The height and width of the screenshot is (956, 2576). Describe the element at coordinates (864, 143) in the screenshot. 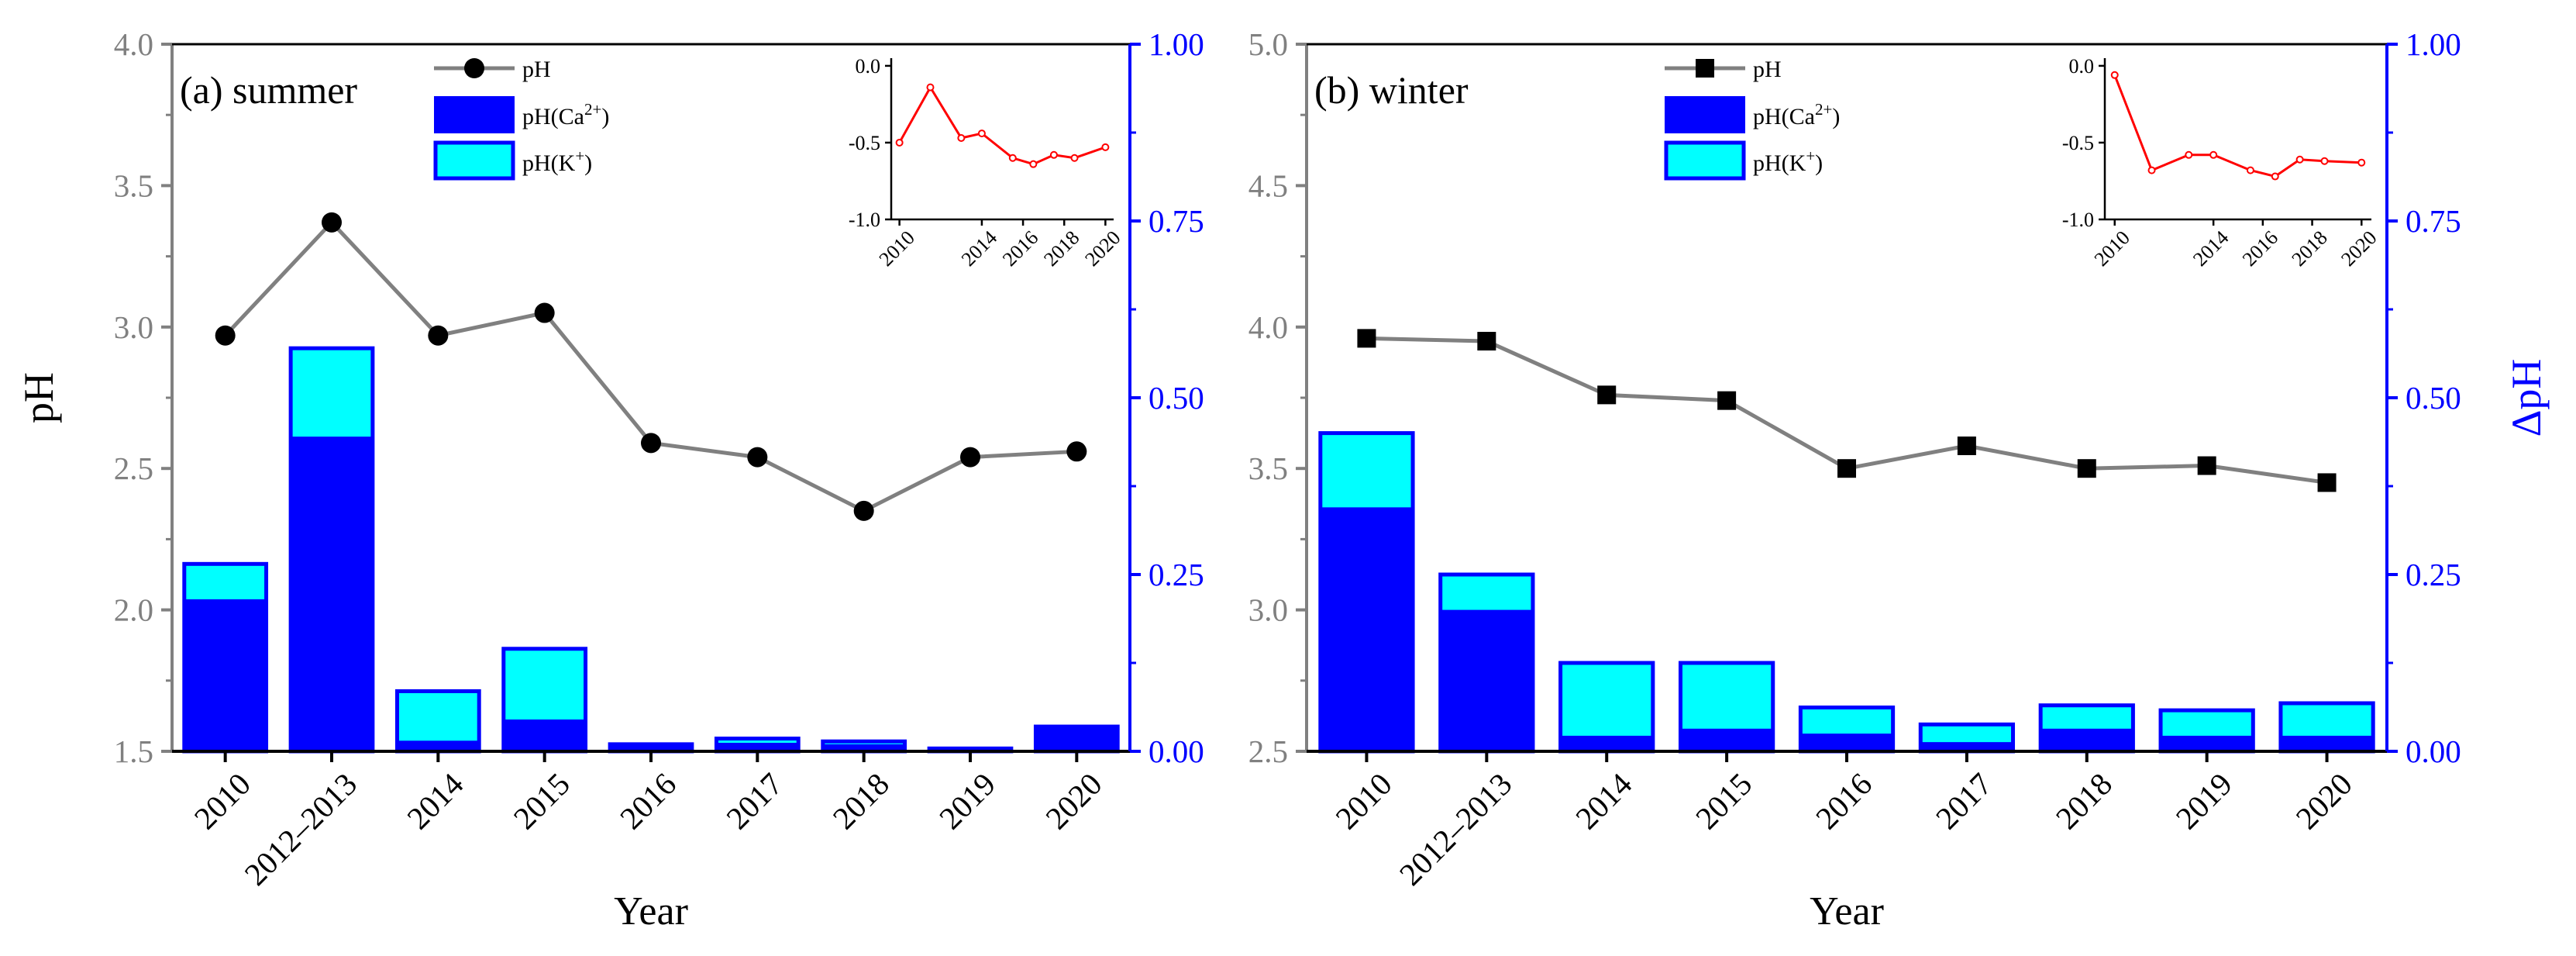

I see `inset-y-tick-label: -0.5` at that location.